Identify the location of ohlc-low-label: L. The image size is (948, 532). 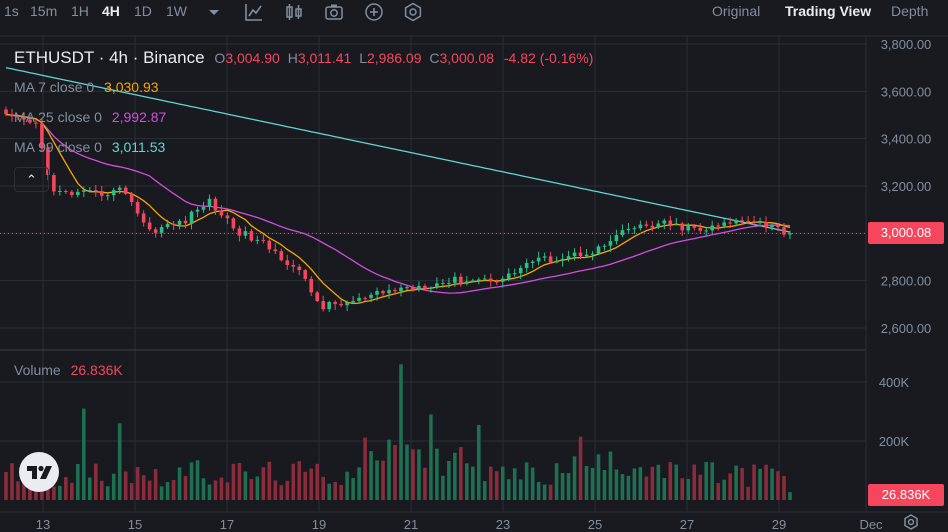
(363, 58).